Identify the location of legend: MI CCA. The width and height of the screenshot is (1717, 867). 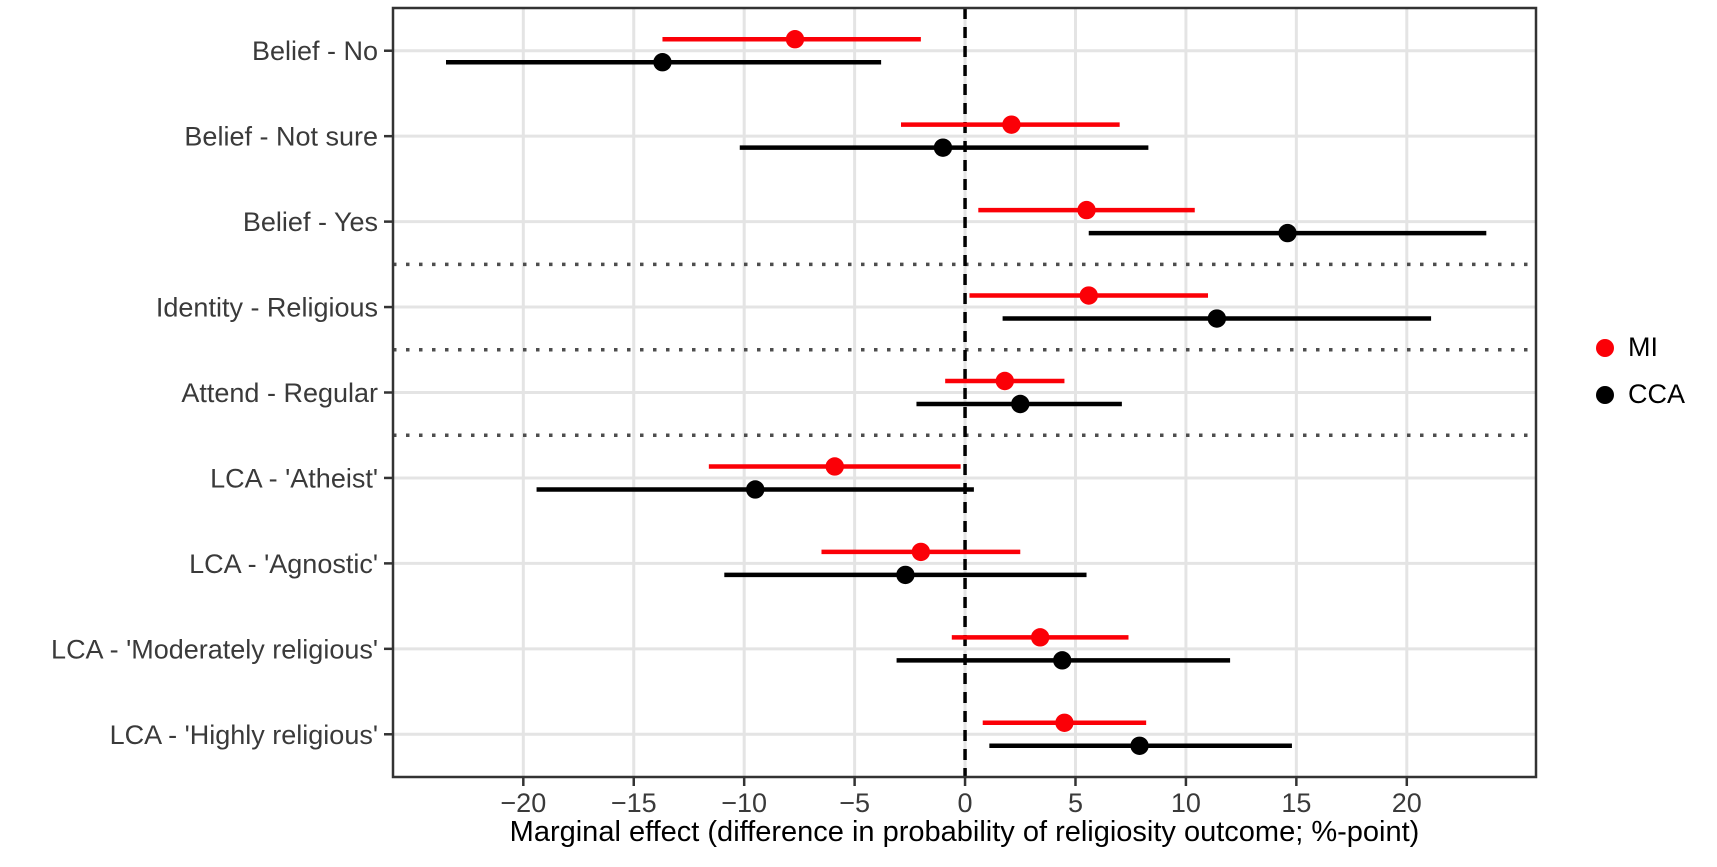
(1640, 371).